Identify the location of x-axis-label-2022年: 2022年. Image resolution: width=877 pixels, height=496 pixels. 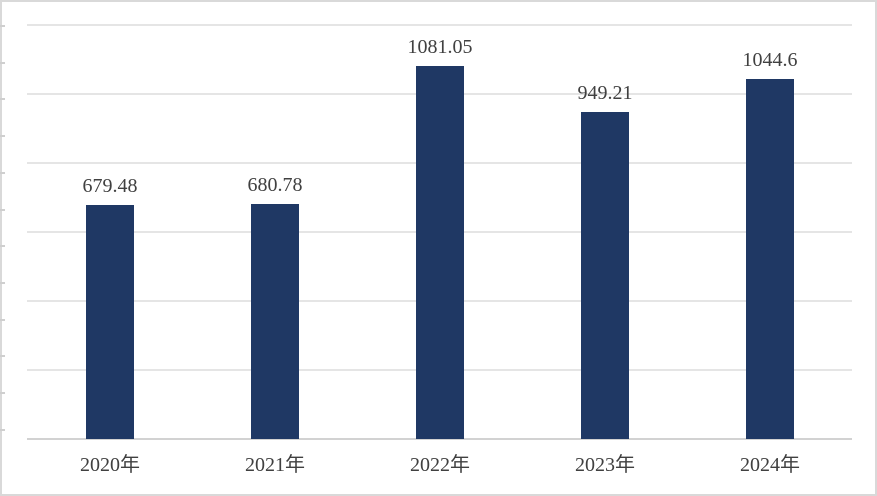
(440, 465).